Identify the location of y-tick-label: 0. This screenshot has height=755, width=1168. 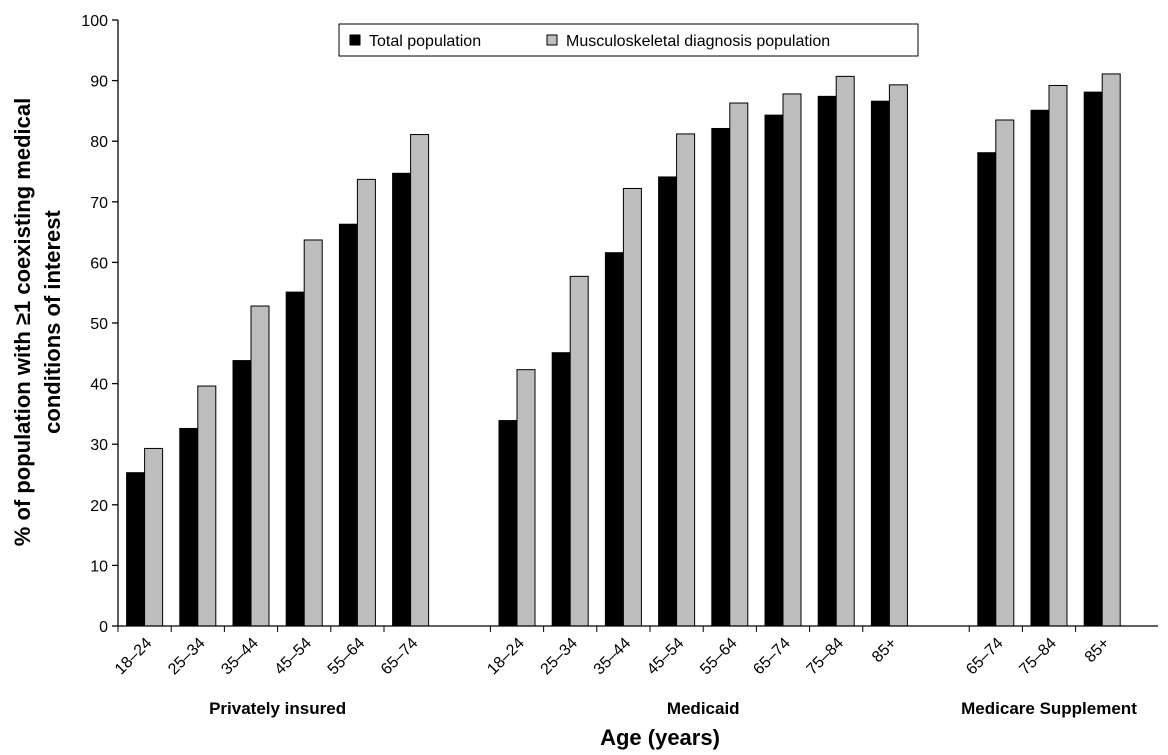
(103, 627).